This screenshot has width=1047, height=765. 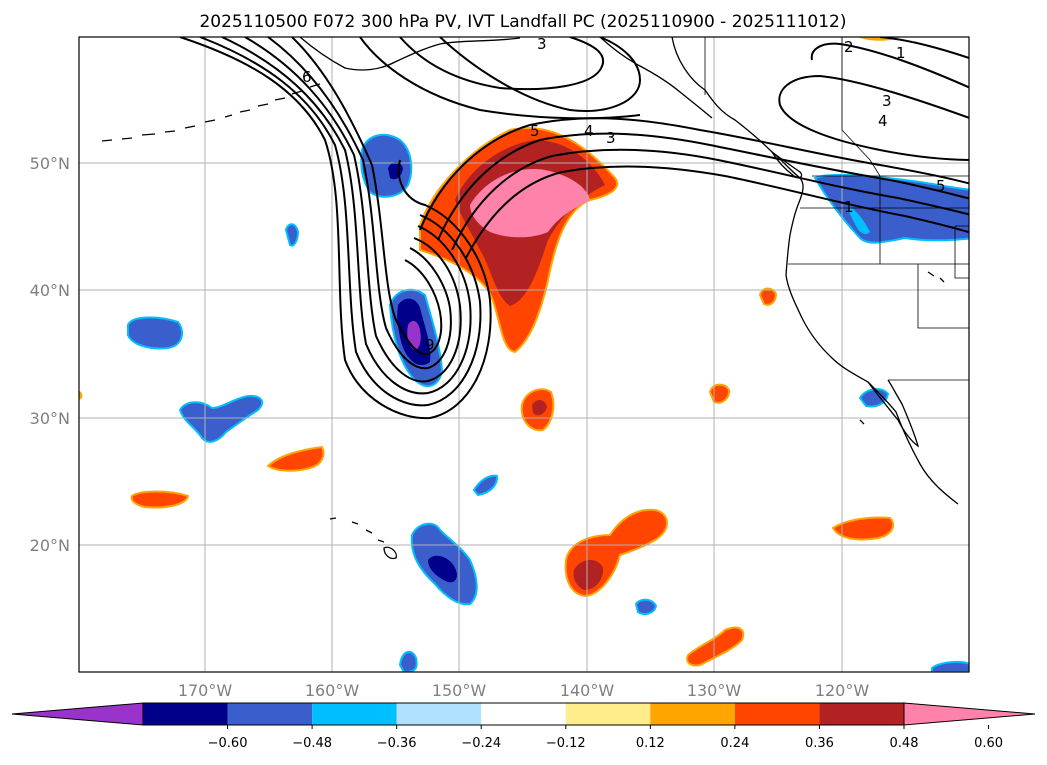 What do you see at coordinates (768, 296) in the screenshot?
I see `positive-blob-38n-126w` at bounding box center [768, 296].